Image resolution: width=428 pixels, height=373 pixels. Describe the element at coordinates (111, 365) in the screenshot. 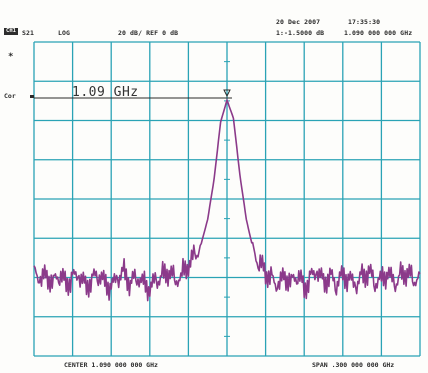

I see `center-frequency-label: CENTER 1.090 000 000 GHz` at that location.